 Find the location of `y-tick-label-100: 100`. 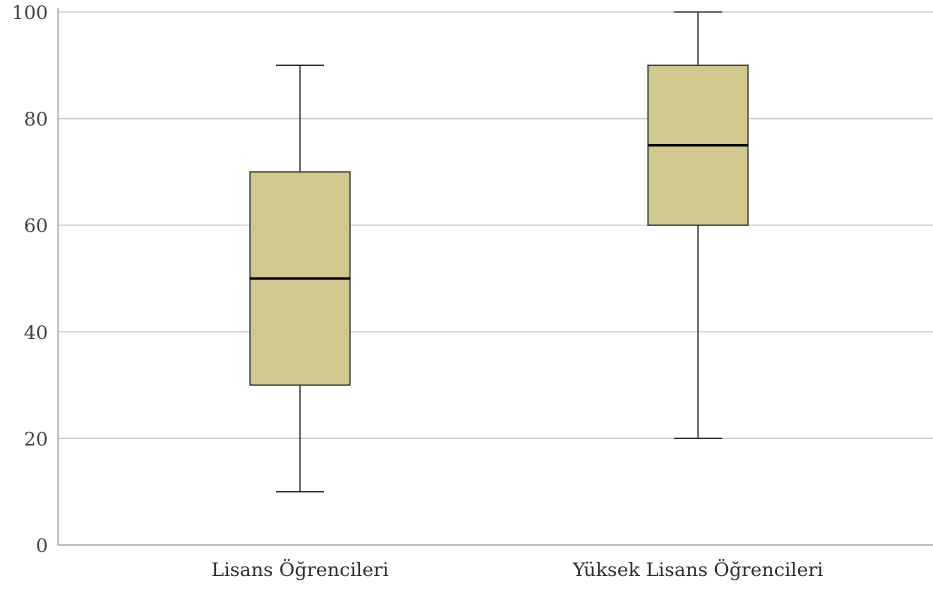

y-tick-label-100: 100 is located at coordinates (30, 13).